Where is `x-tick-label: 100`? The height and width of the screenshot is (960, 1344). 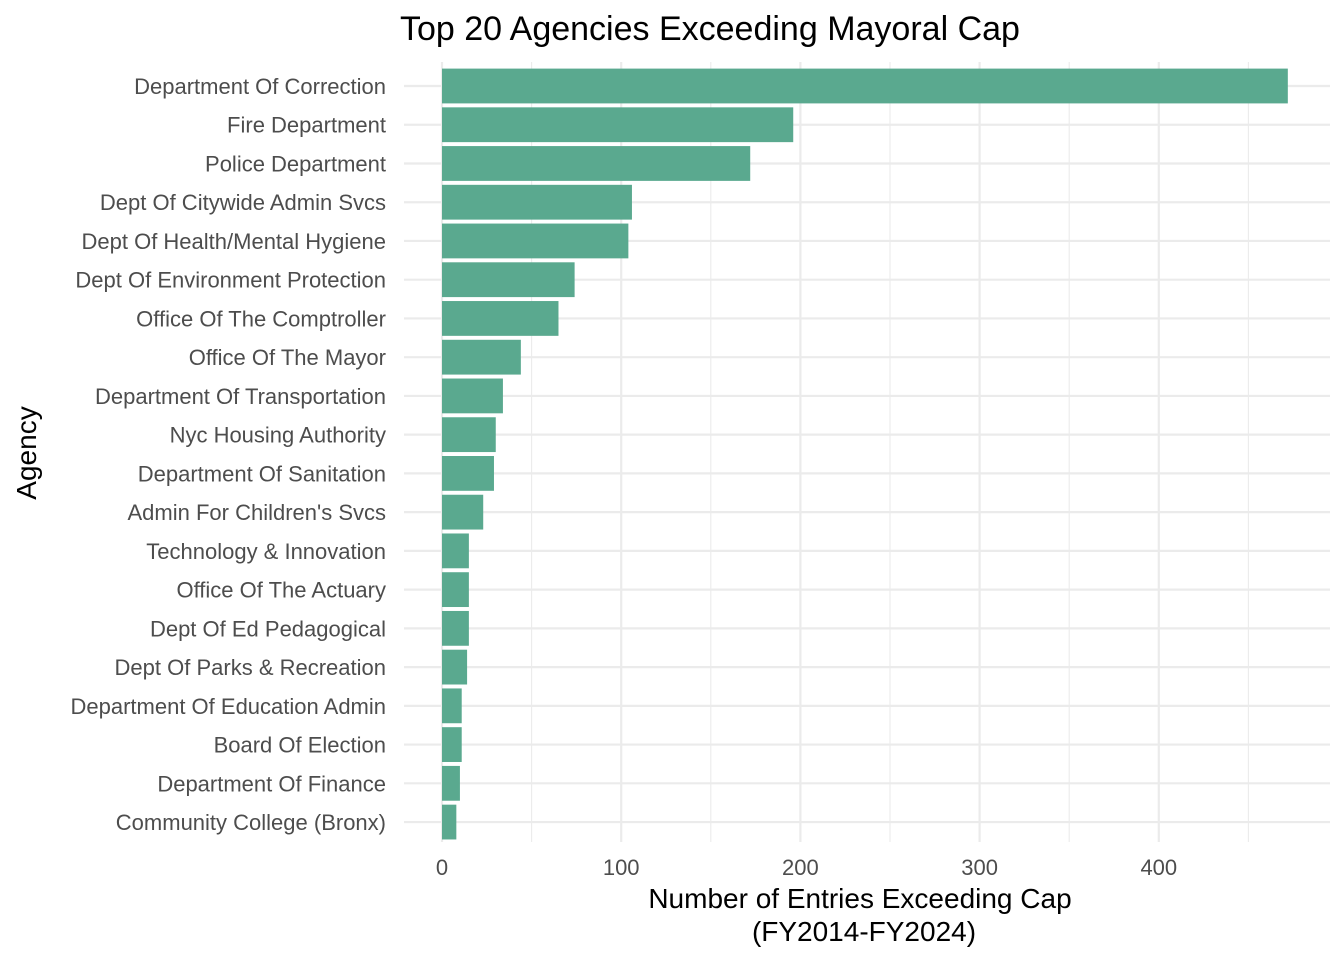 x-tick-label: 100 is located at coordinates (621, 867).